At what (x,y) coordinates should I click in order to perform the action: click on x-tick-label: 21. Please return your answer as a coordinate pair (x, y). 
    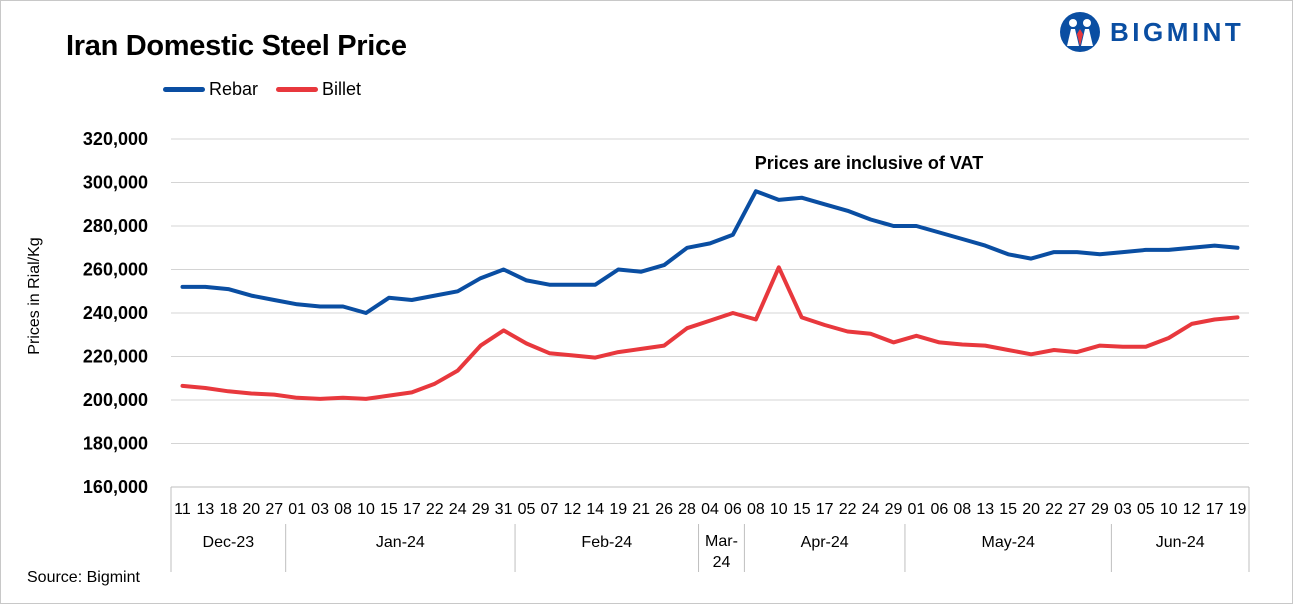
    Looking at the image, I should click on (641, 509).